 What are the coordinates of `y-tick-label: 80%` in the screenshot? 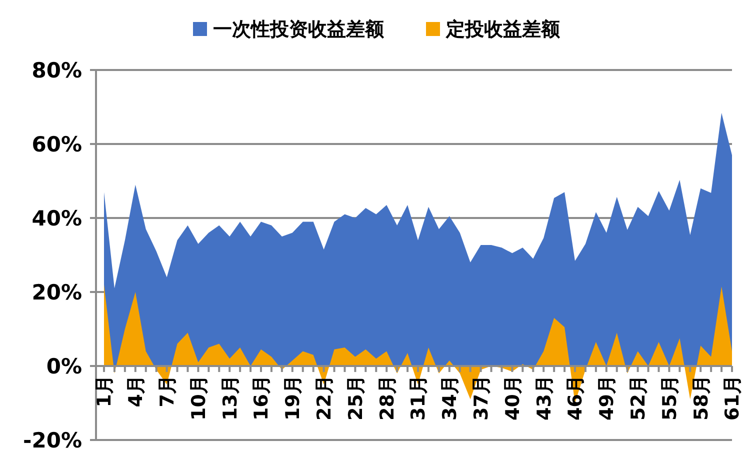 It's located at (57, 70).